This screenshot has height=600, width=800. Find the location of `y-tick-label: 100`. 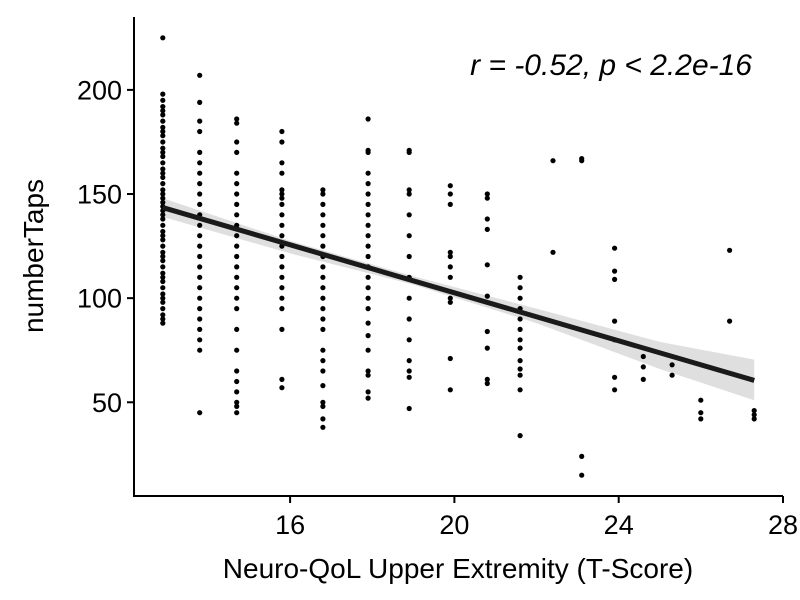

y-tick-label: 100 is located at coordinates (99, 299).